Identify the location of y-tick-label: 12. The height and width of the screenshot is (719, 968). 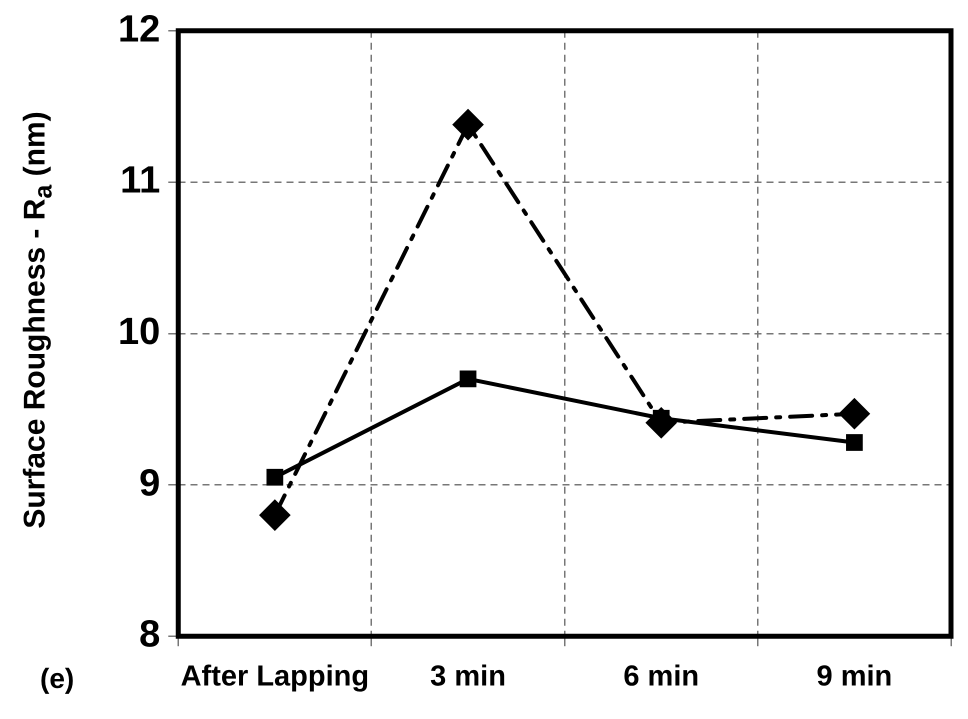
(139, 29).